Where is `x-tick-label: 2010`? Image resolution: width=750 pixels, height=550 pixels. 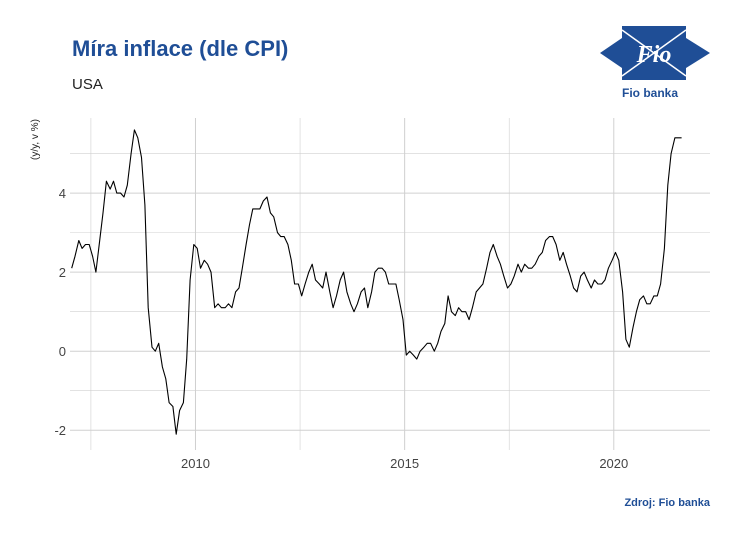
x-tick-label: 2010 is located at coordinates (195, 463).